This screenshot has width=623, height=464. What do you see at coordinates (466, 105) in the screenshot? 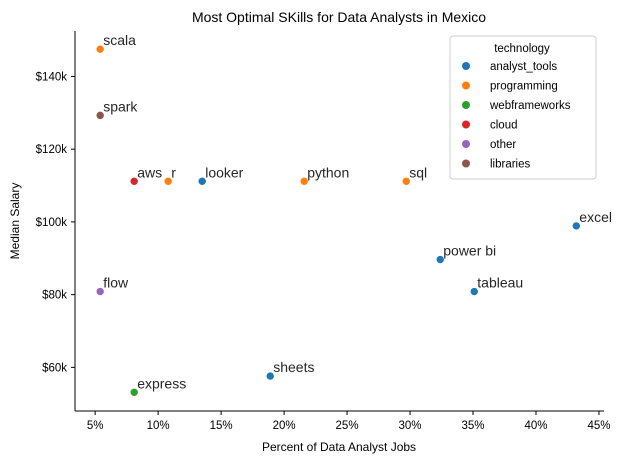
I see `legend-marker-webframeworks` at bounding box center [466, 105].